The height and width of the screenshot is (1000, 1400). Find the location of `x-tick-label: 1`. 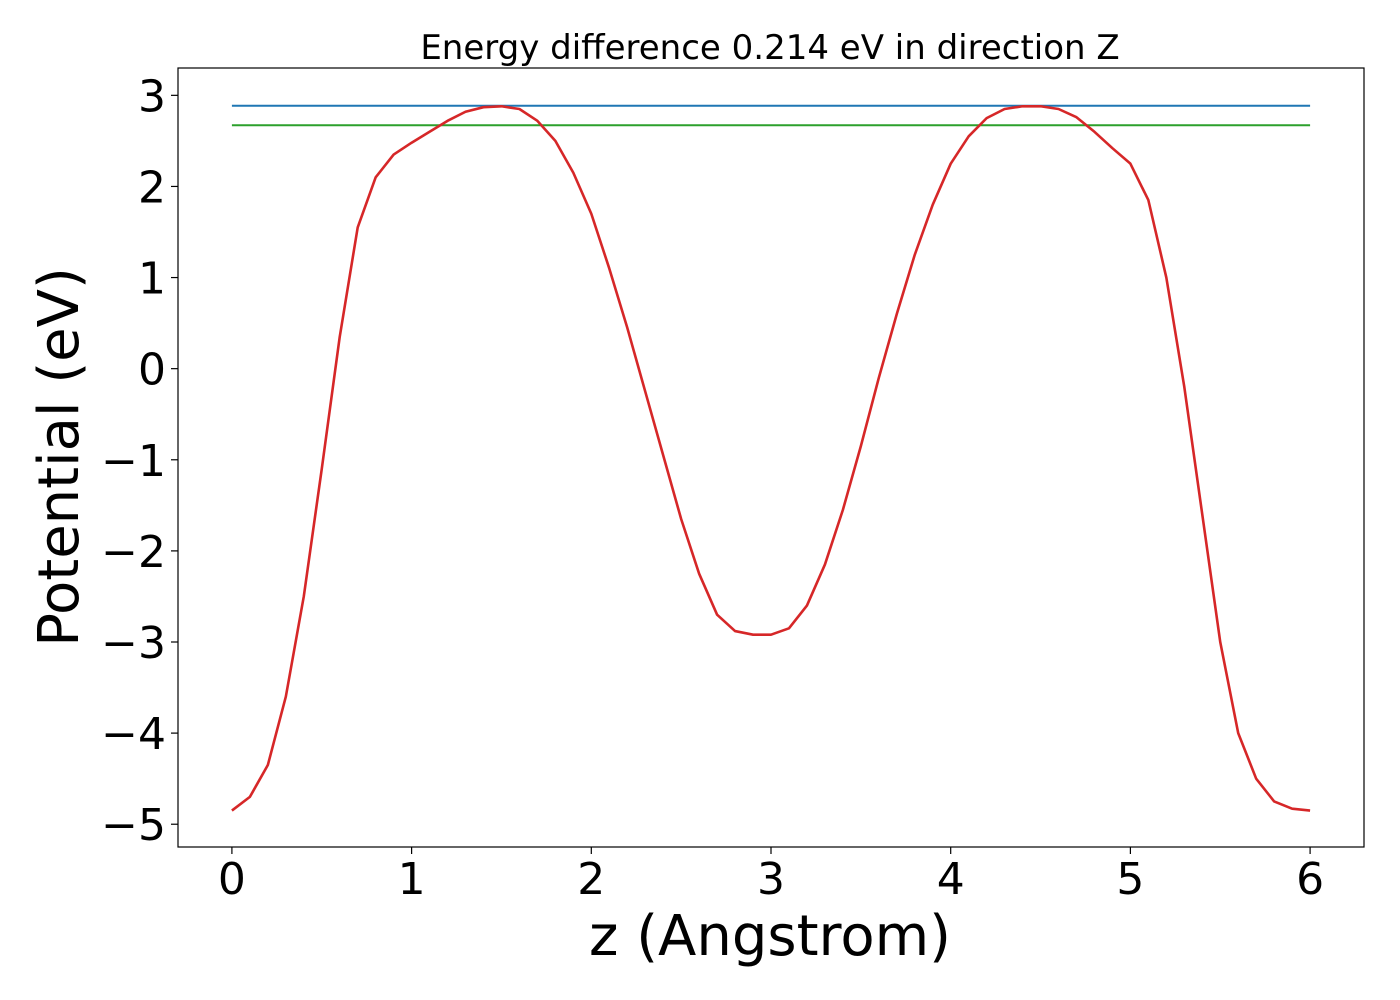

x-tick-label: 1 is located at coordinates (412, 879).